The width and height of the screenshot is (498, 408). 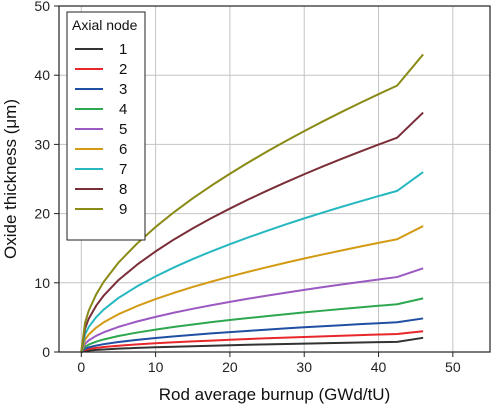 I want to click on x-tick-label: 10, so click(x=156, y=367).